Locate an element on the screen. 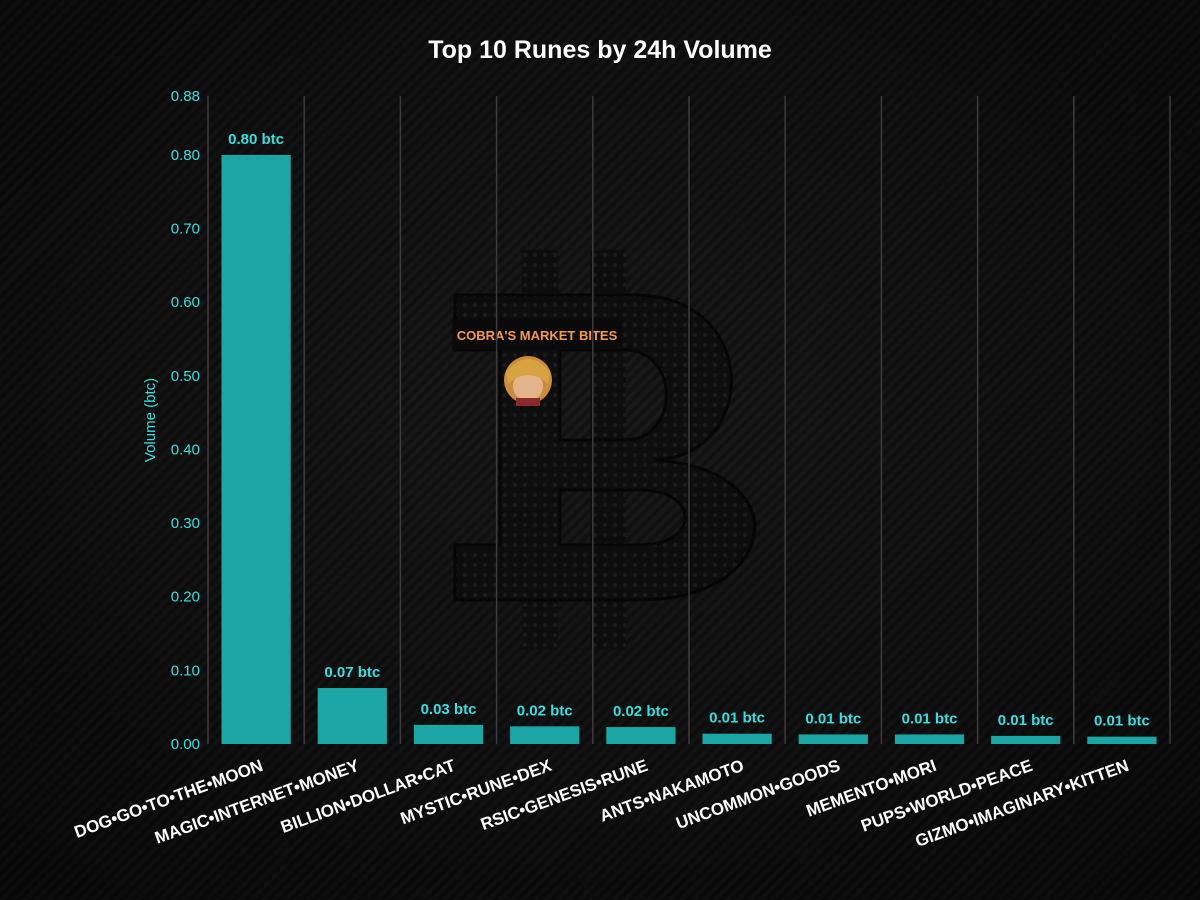  y-axis-label: Volume (btc) is located at coordinates (150, 420).